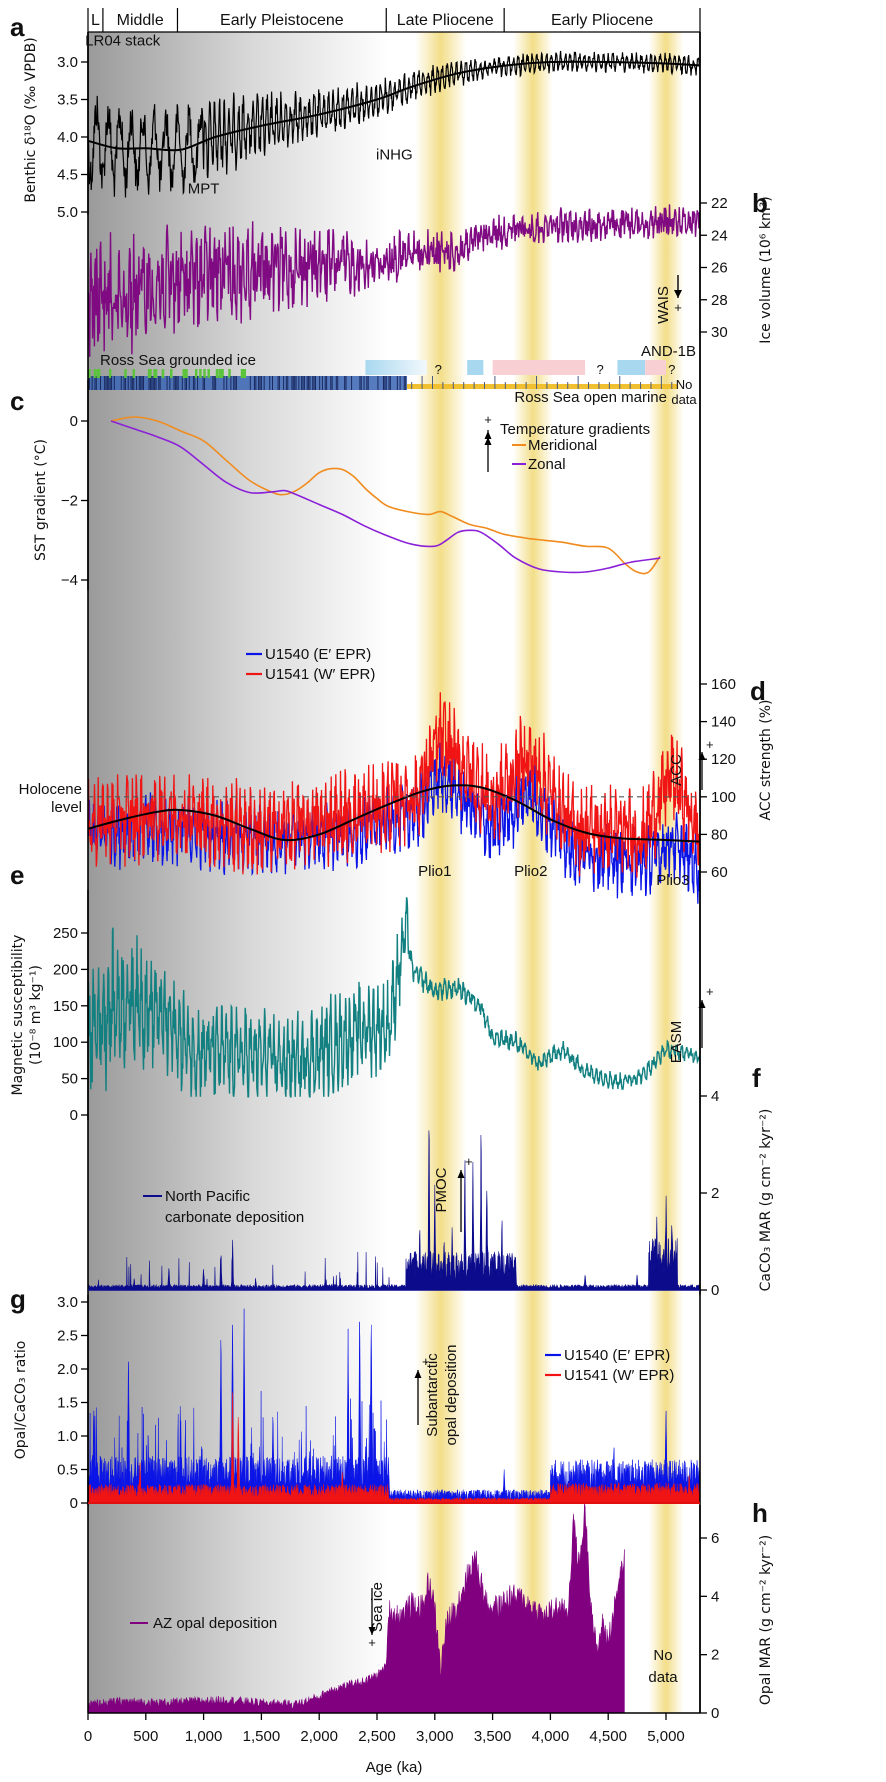  Describe the element at coordinates (377, 1607) in the screenshot. I see `annotation-sea-ice: Sea ice` at that location.